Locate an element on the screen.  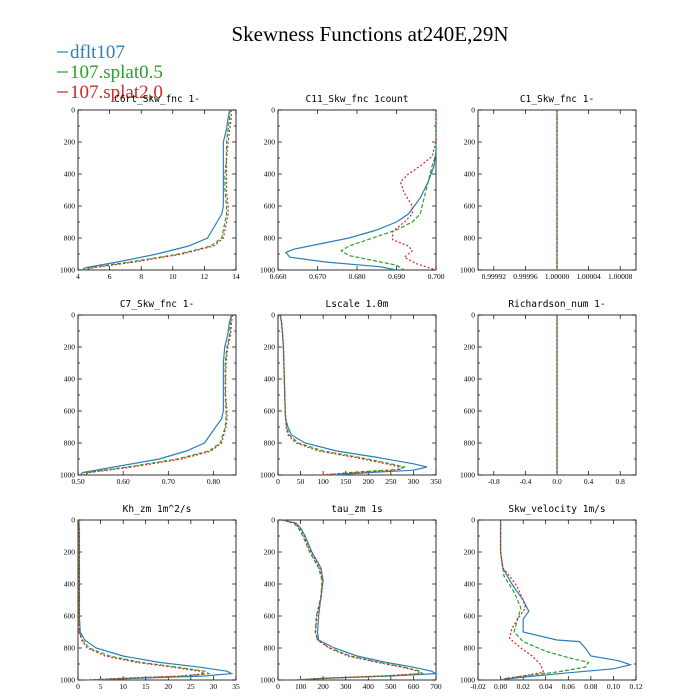
x-tick-label: 4 is located at coordinates (78, 276).